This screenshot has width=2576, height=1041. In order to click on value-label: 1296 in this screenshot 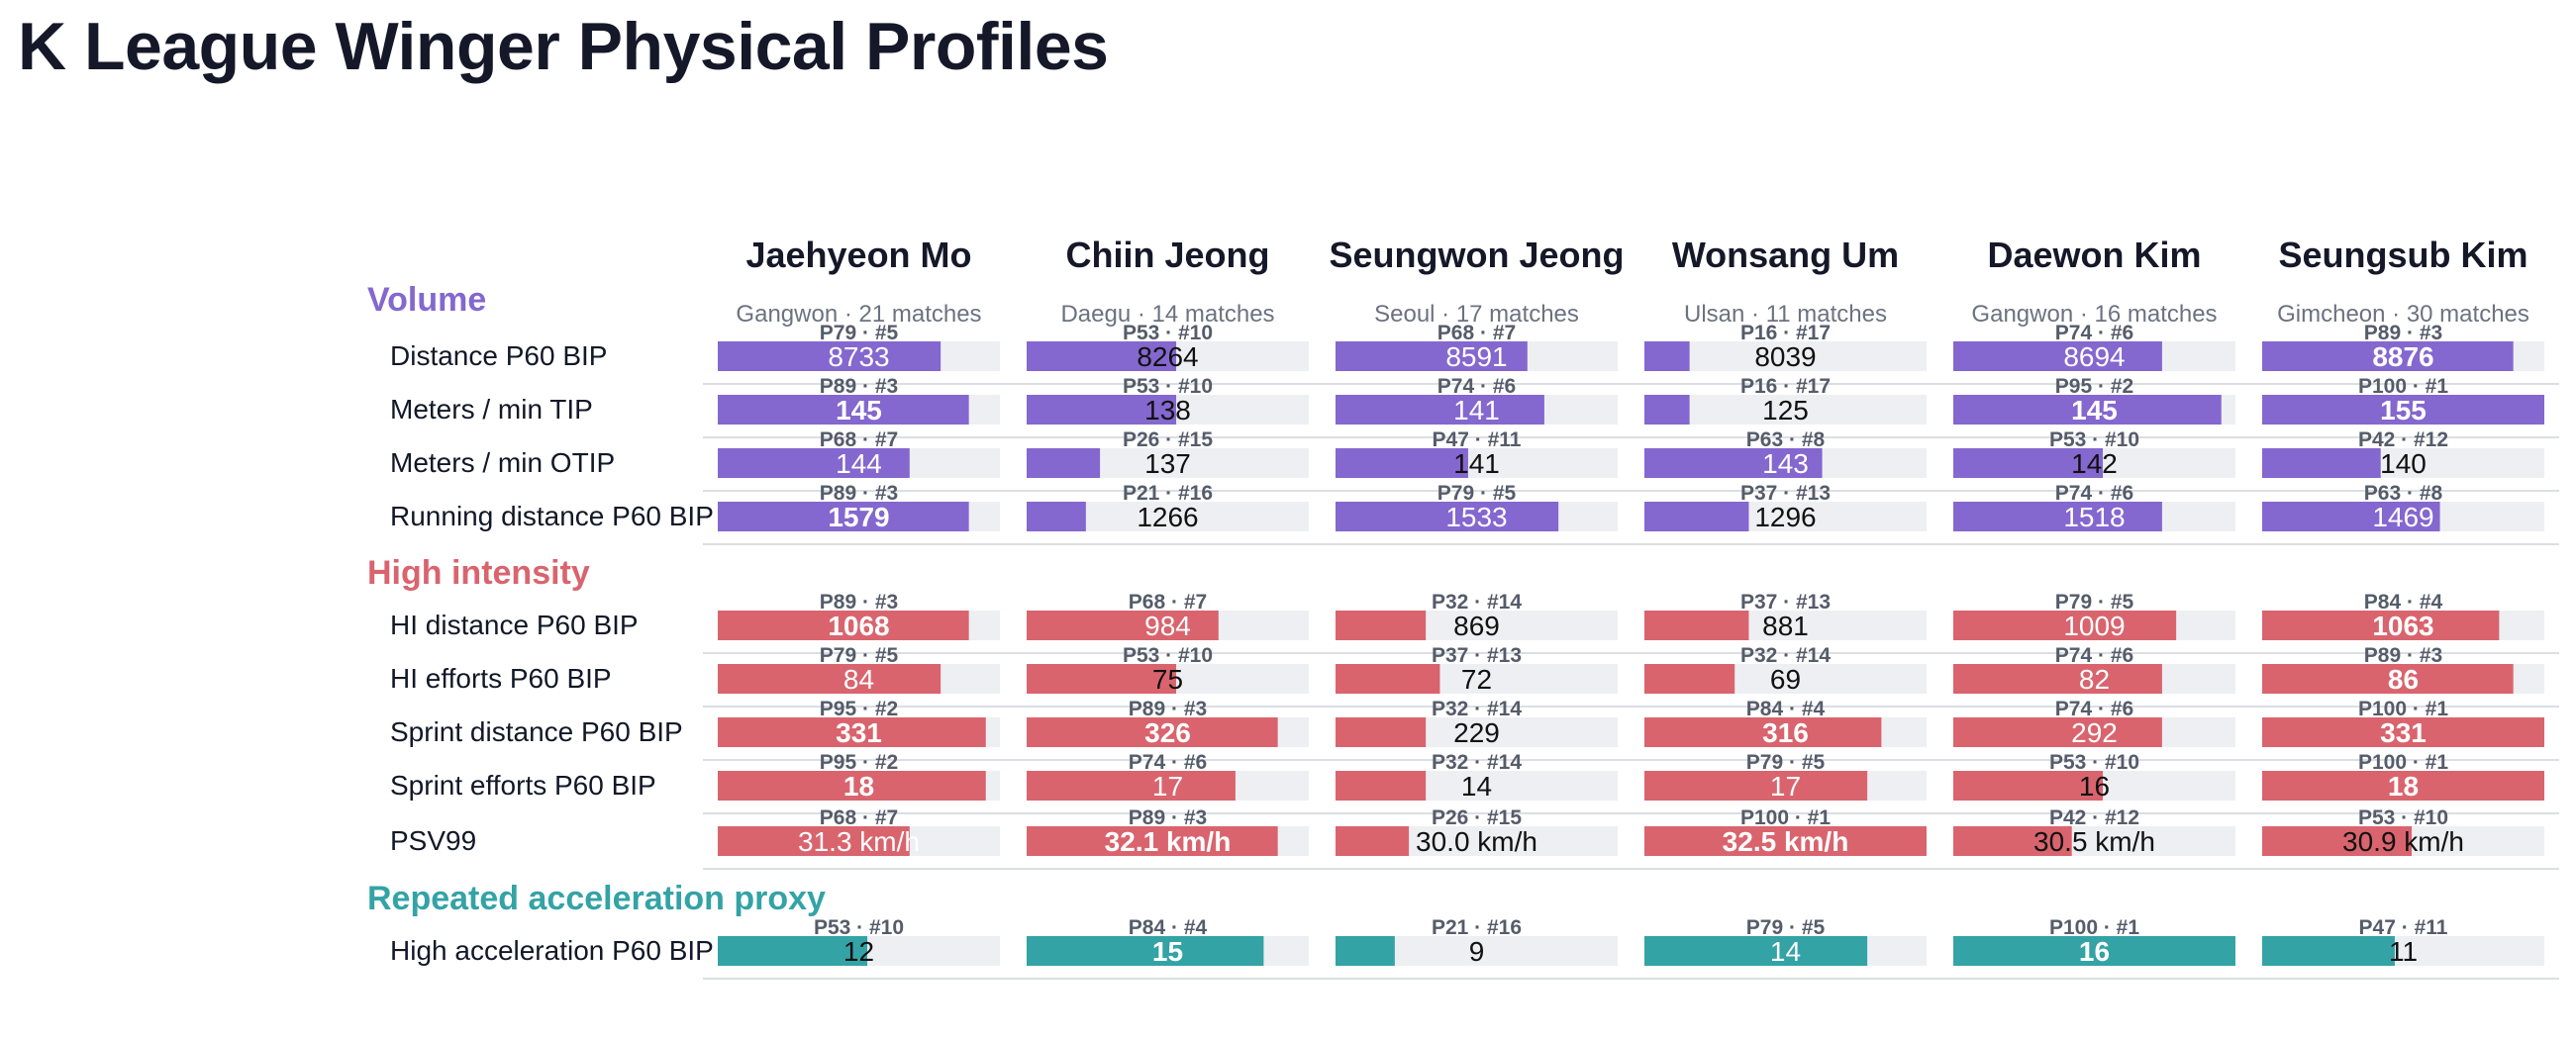, I will do `click(1785, 517)`.